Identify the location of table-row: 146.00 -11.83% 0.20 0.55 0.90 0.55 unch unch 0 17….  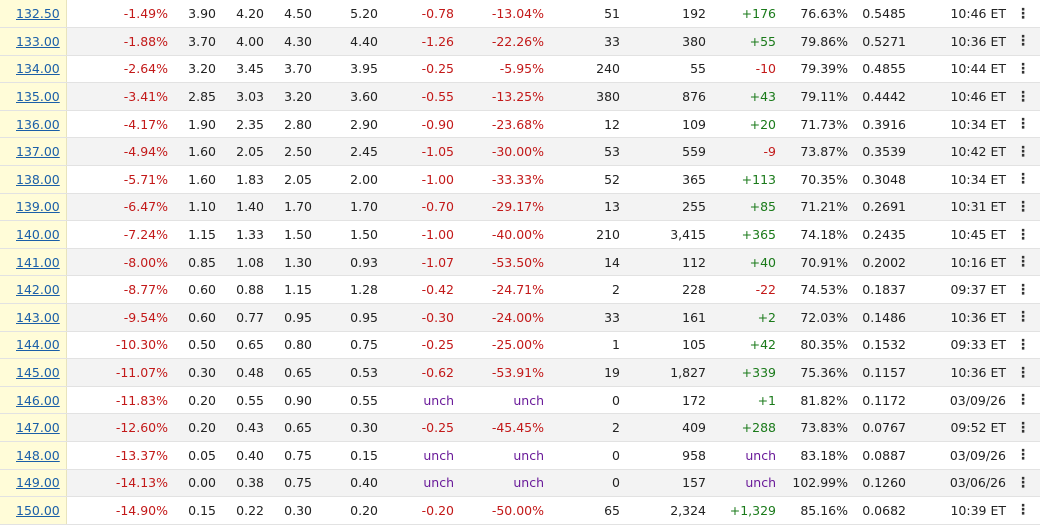
(520, 400).